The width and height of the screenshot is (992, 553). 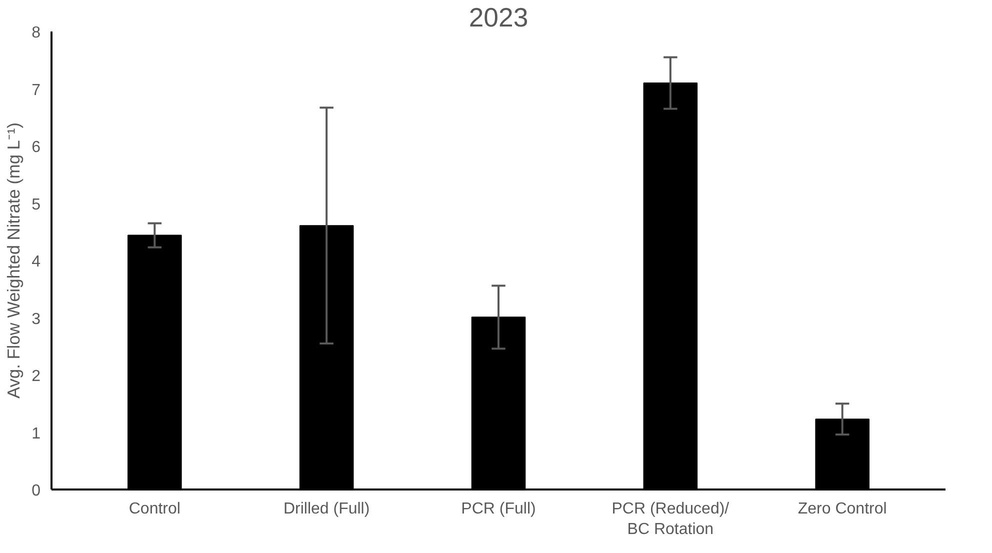 What do you see at coordinates (154, 509) in the screenshot?
I see `x-tick-label: Control` at bounding box center [154, 509].